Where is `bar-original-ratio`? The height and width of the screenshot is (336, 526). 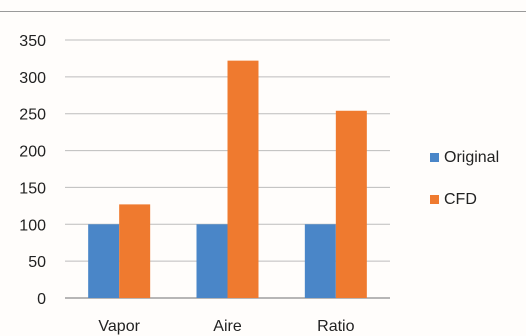
bar-original-ratio is located at coordinates (320, 261).